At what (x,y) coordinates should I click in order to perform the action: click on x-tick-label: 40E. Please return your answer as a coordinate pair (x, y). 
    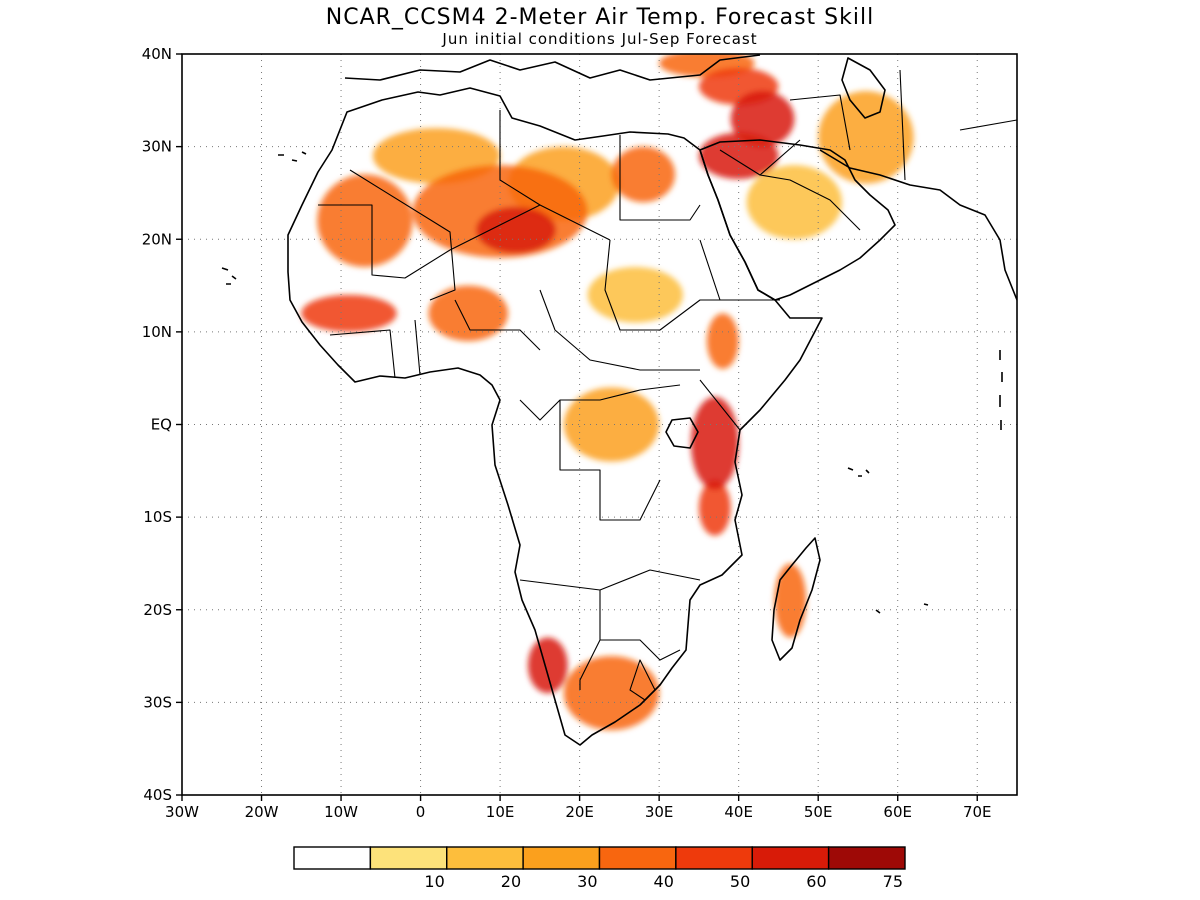
    Looking at the image, I should click on (738, 812).